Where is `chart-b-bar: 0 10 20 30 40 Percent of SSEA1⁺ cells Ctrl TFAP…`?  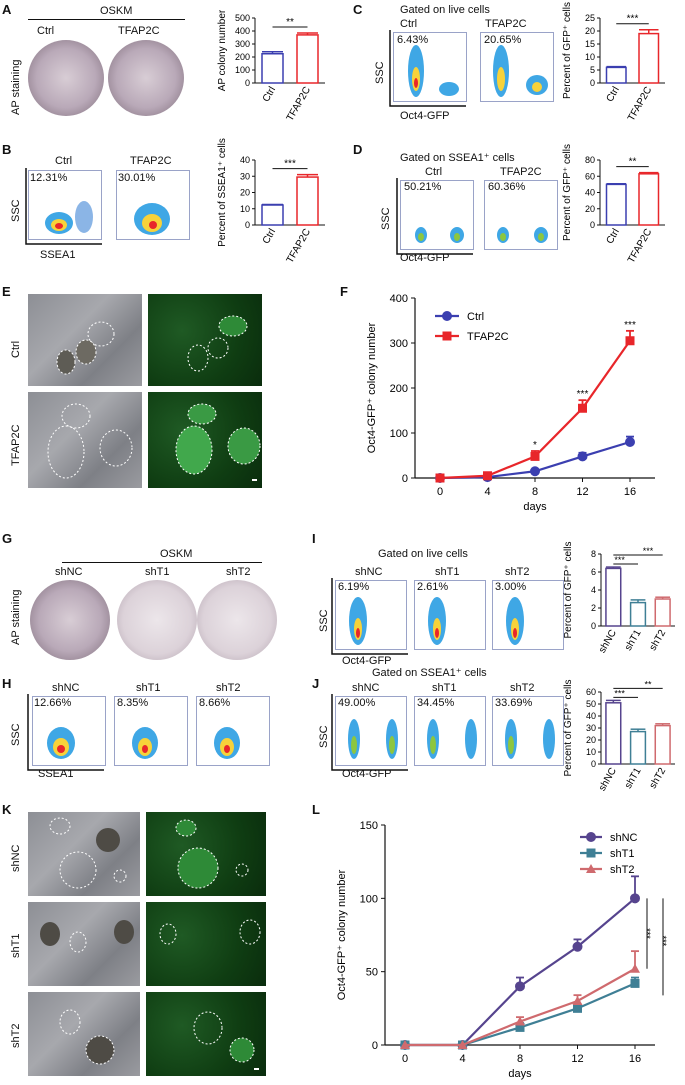
chart-b-bar: 0 10 20 30 40 Percent of SSEA1⁺ cells Ctrl TFAP… is located at coordinates (271, 201).